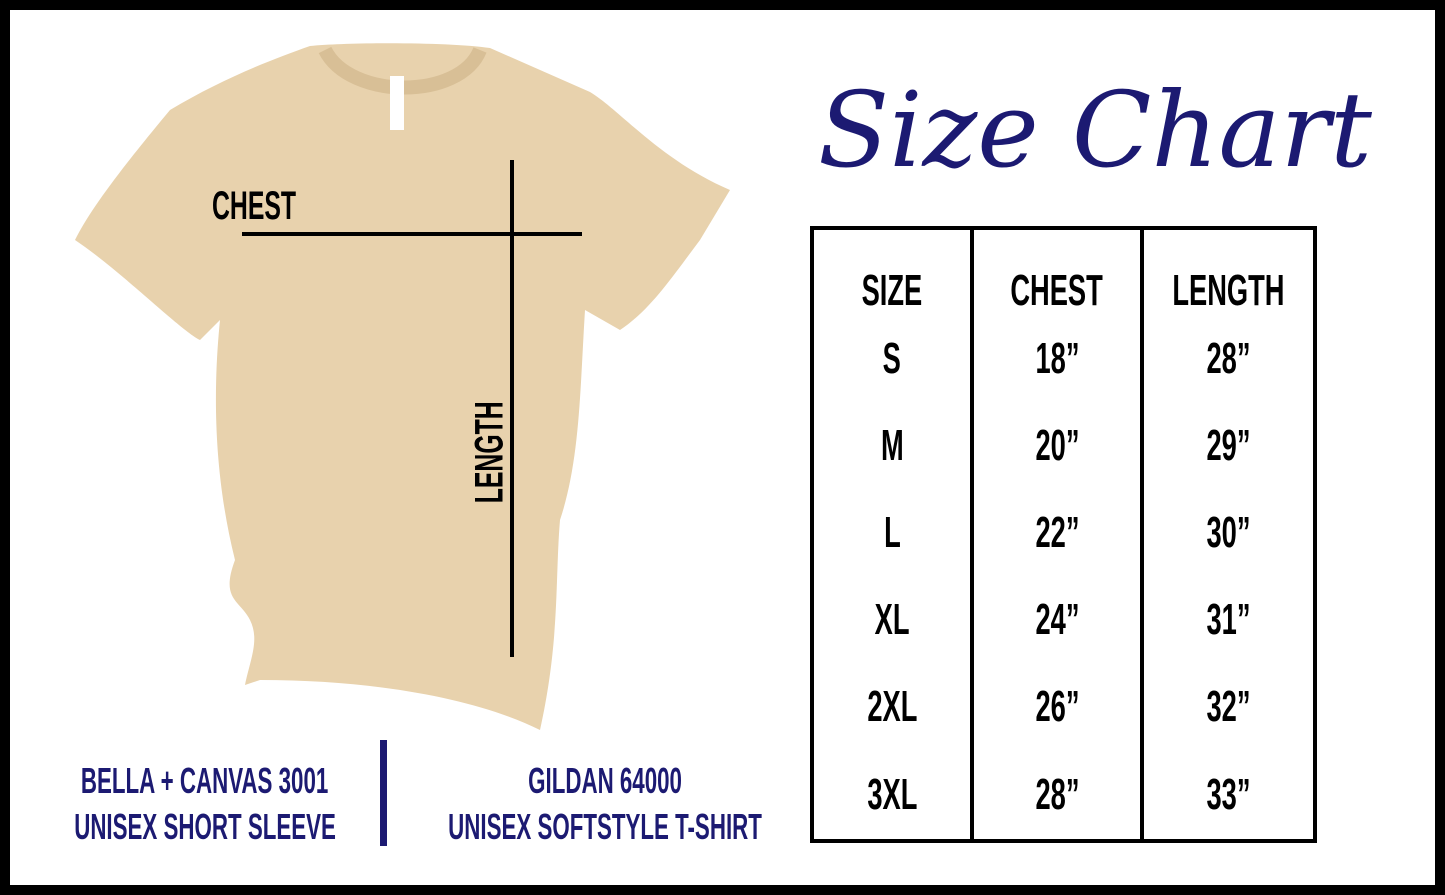  Describe the element at coordinates (1063, 707) in the screenshot. I see `table-row: 2XL 26” 32”` at that location.